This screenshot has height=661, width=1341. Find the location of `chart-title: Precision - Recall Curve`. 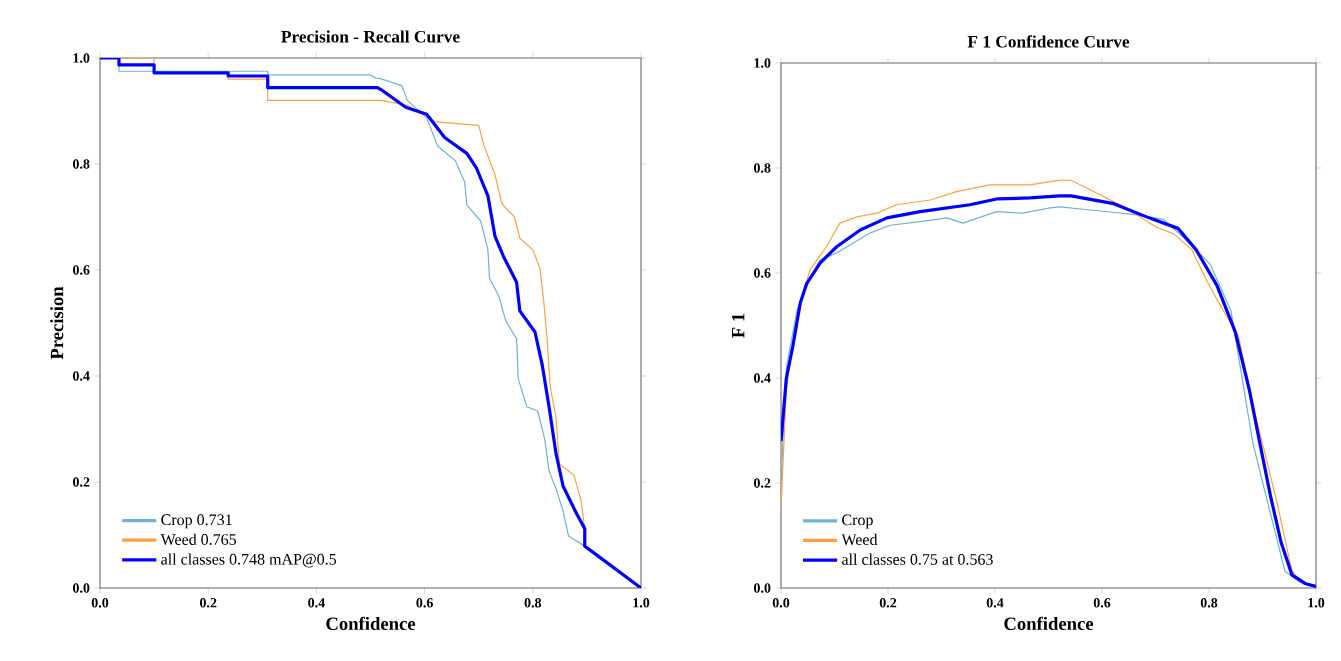

chart-title: Precision - Recall Curve is located at coordinates (370, 36).